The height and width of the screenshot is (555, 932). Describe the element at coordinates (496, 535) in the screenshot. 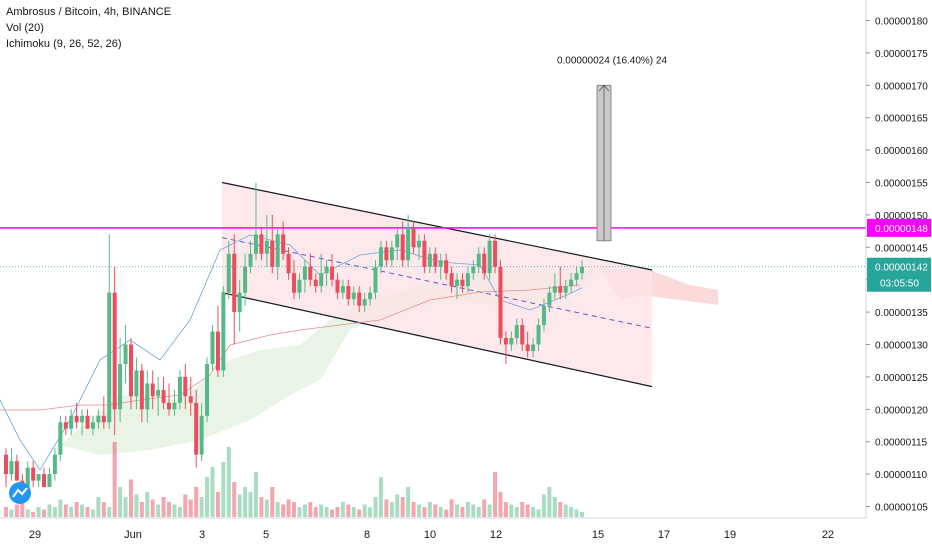

I see `time-tick-label: 12` at that location.